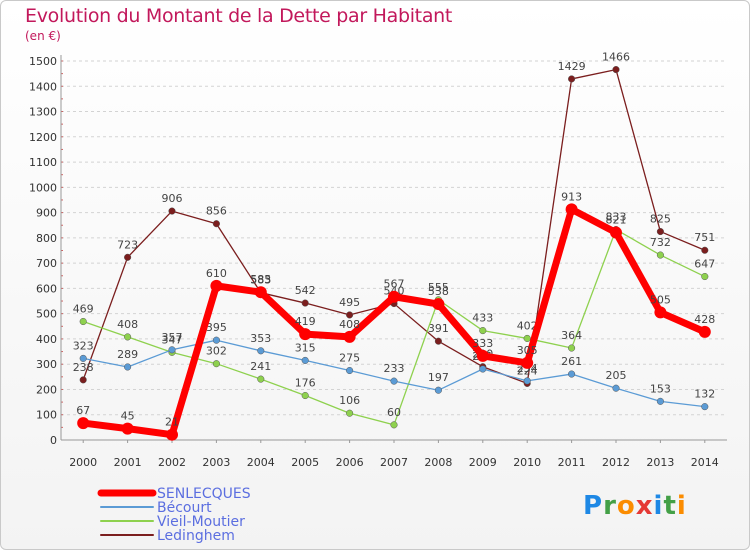  What do you see at coordinates (482, 318) in the screenshot?
I see `data-label: 433` at bounding box center [482, 318].